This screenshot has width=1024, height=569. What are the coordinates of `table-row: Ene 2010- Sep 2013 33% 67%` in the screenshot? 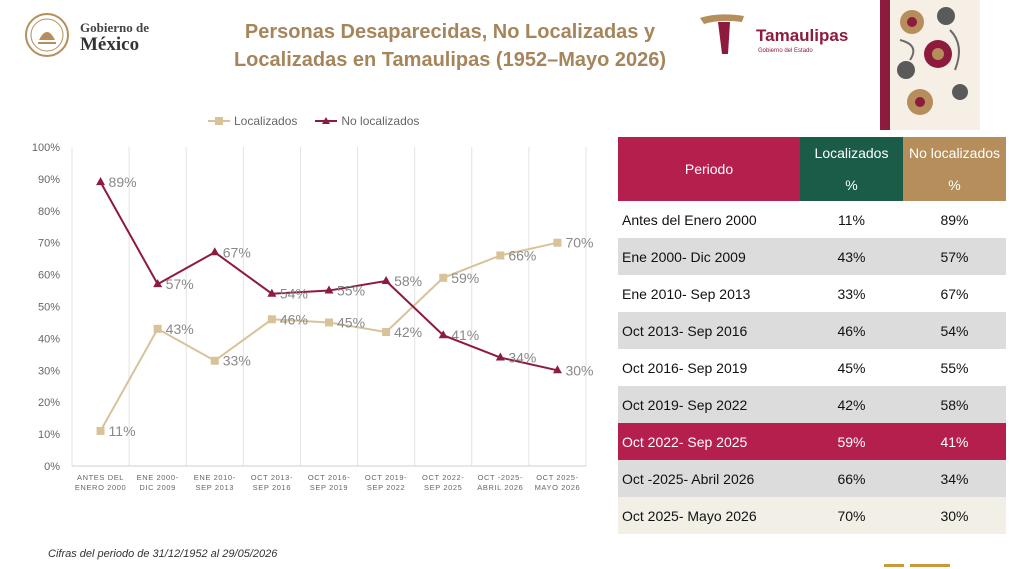 It's located at (812, 293).